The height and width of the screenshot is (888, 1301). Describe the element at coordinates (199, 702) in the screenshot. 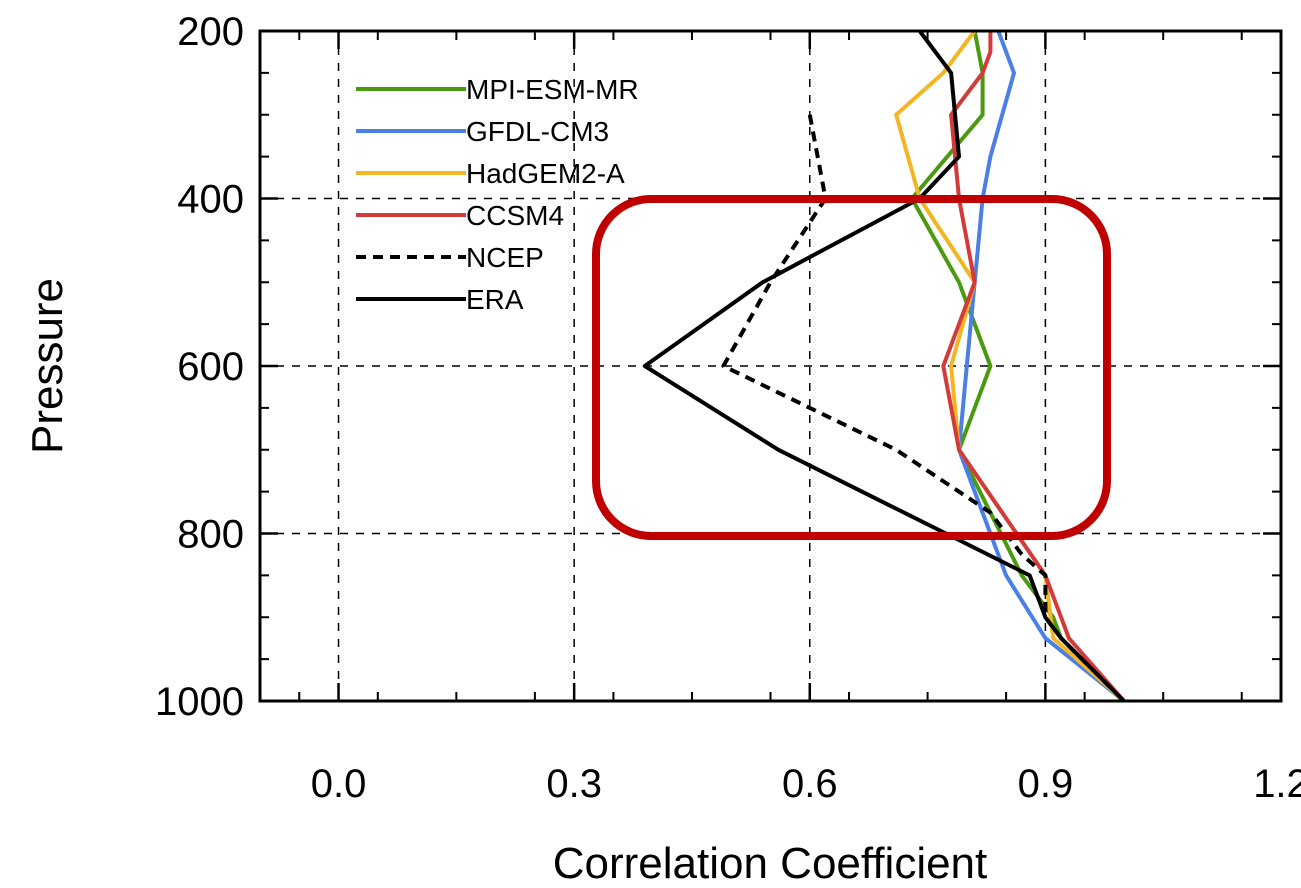

I see `y-tick-label: 1000` at that location.